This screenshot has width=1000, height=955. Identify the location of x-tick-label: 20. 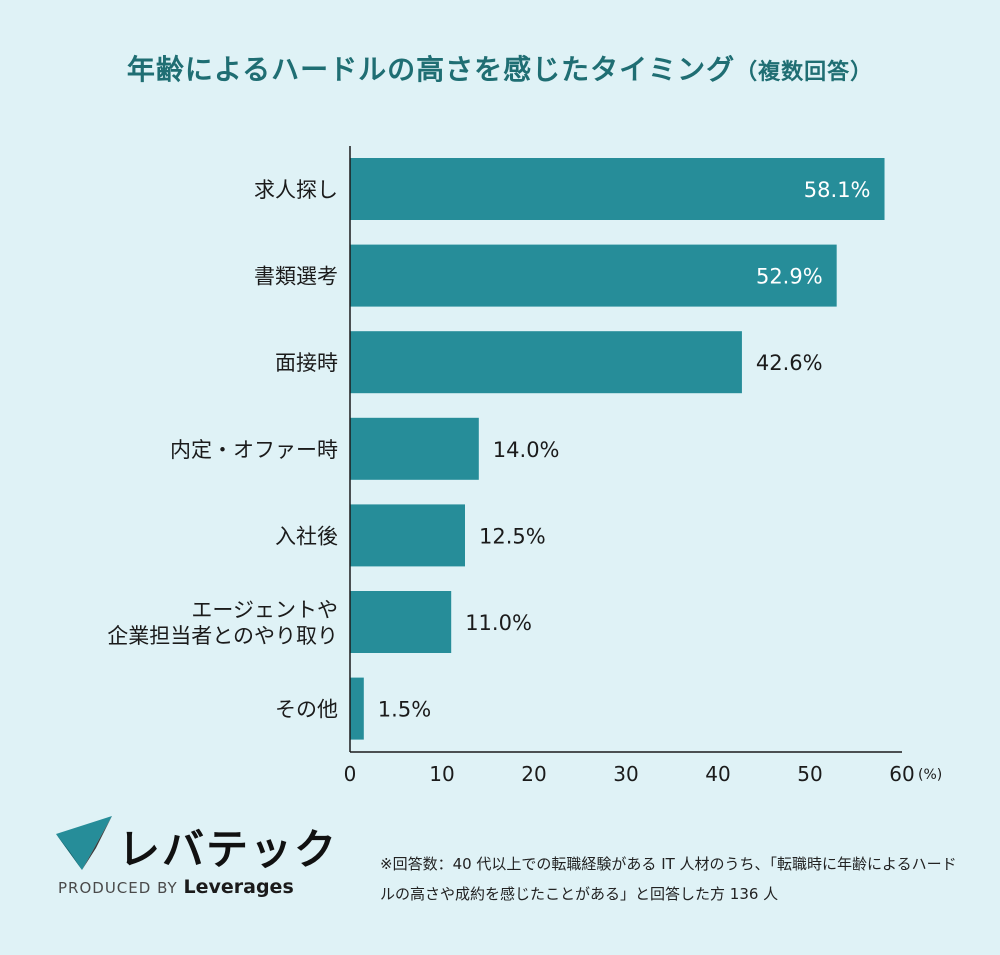
(533, 774).